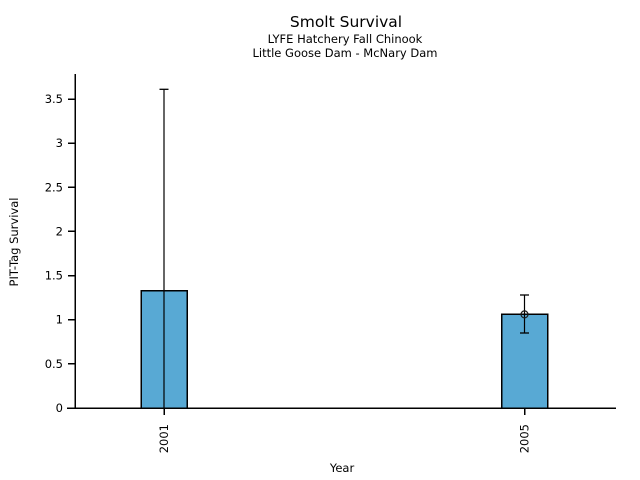  What do you see at coordinates (54, 187) in the screenshot?
I see `y-tick-label: 2.5` at bounding box center [54, 187].